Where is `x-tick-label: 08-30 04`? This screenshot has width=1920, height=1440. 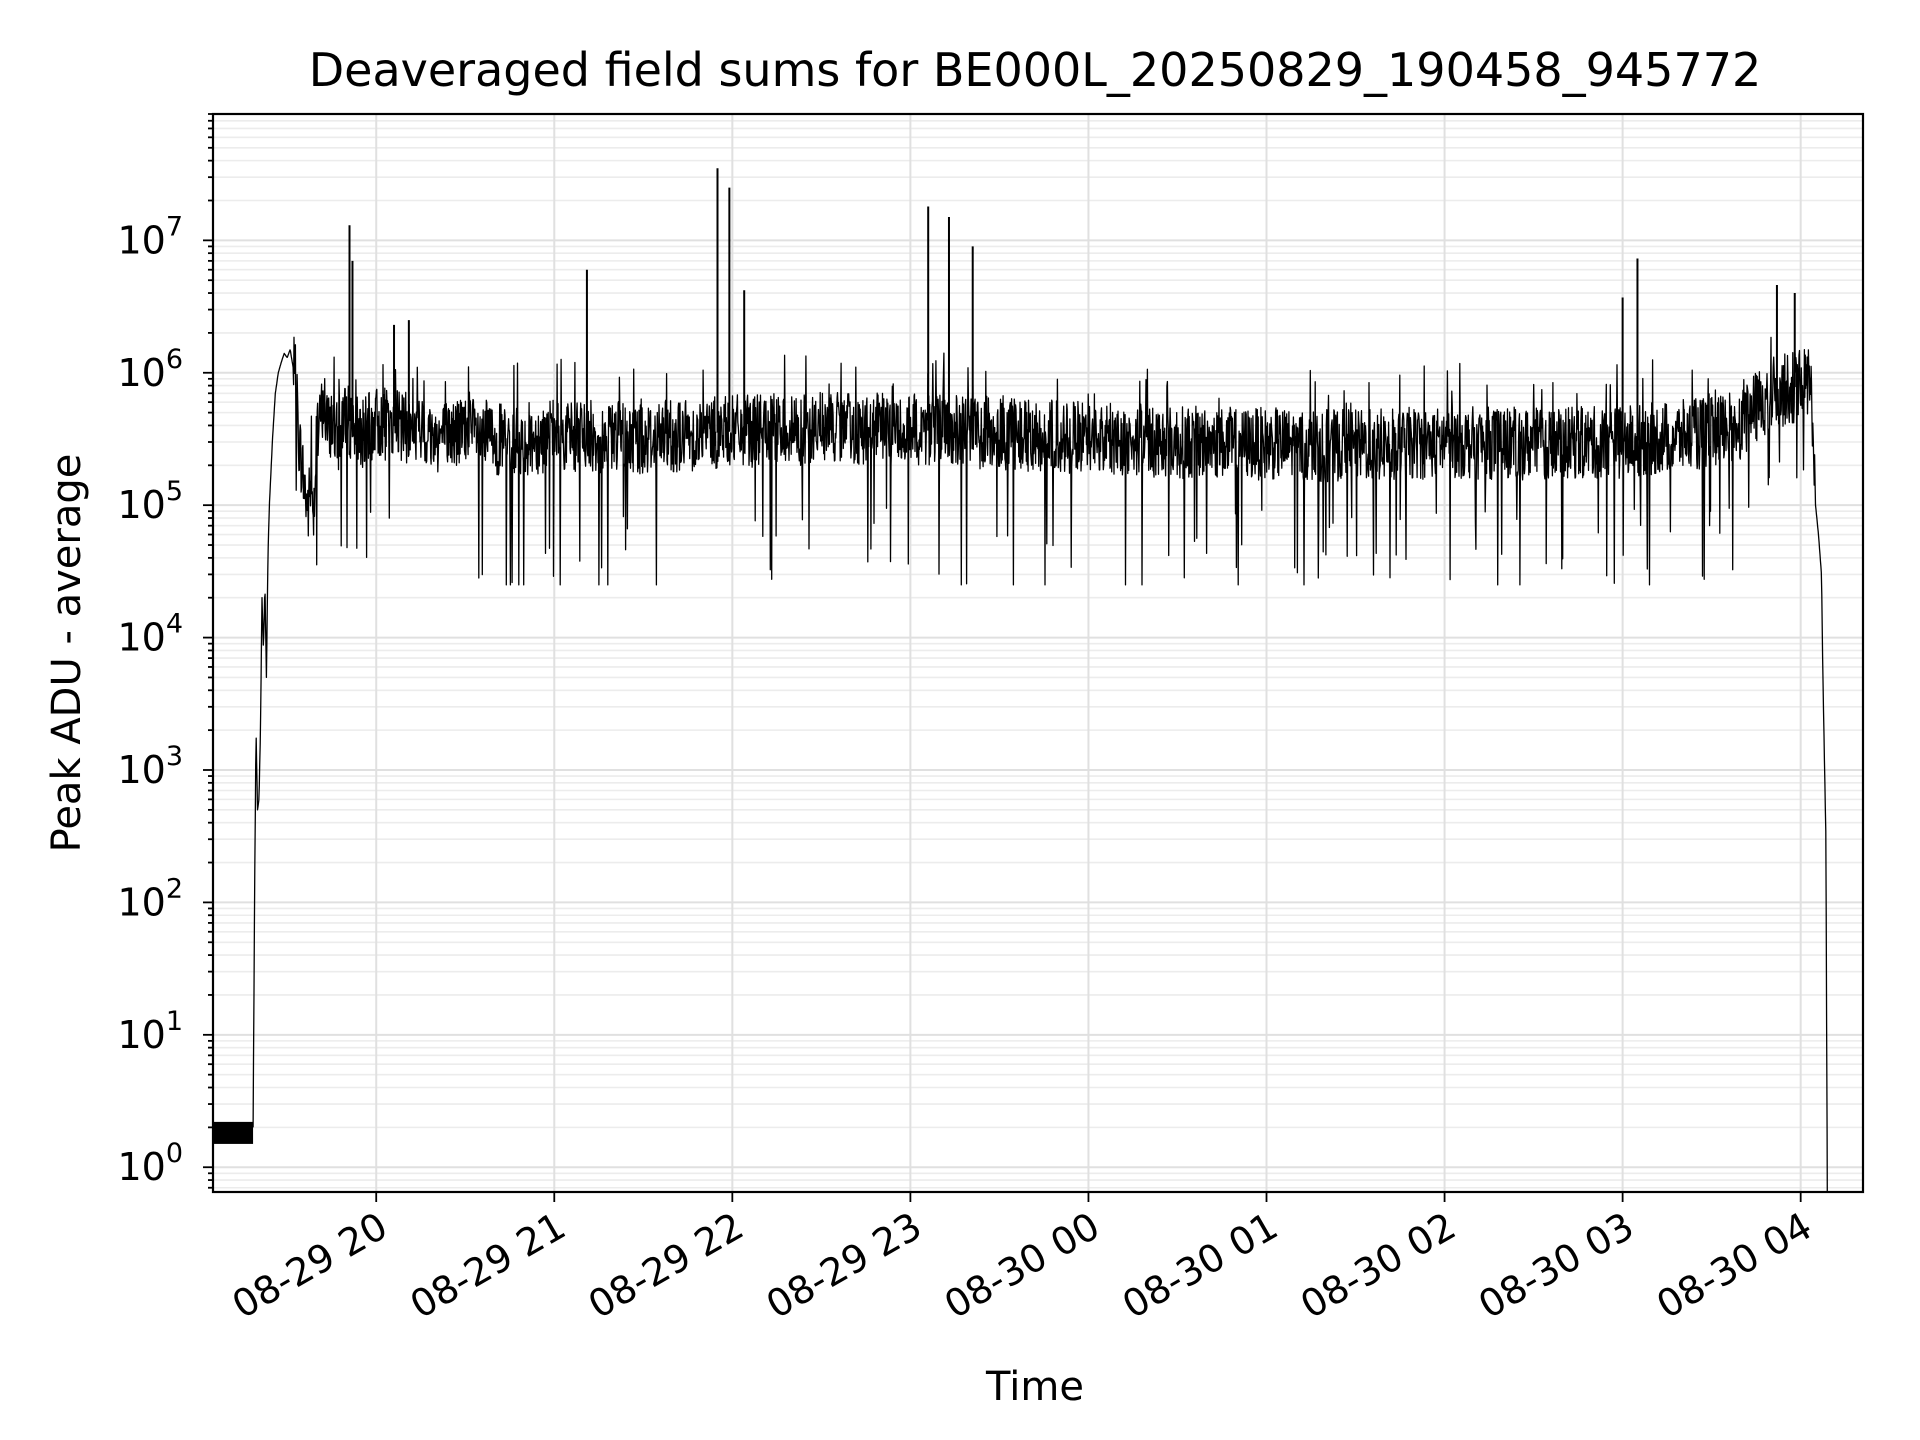 x-tick-label: 08-30 04 is located at coordinates (1734, 1266).